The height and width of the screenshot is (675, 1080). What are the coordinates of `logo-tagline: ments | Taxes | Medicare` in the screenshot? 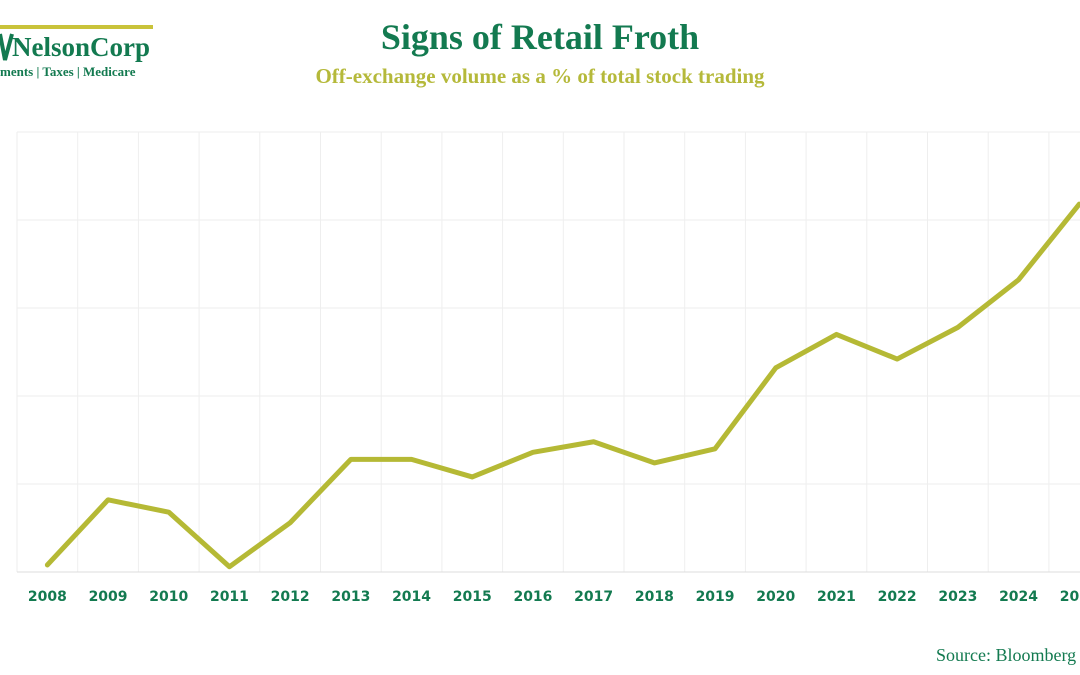 It's located at (68, 71).